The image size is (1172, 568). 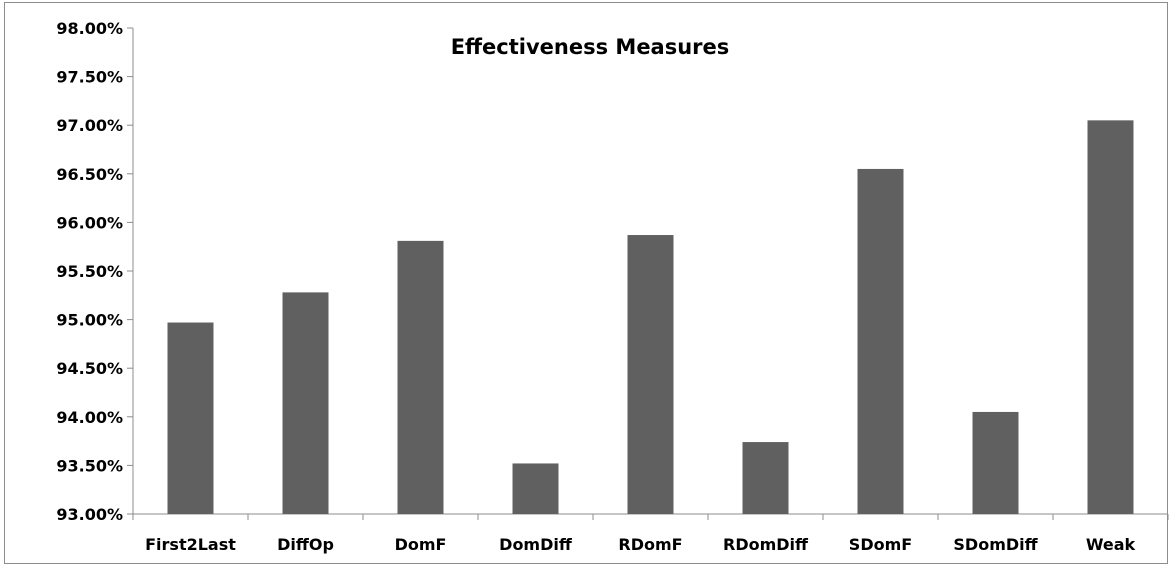 What do you see at coordinates (590, 47) in the screenshot?
I see `chart-title: Effectiveness Measures` at bounding box center [590, 47].